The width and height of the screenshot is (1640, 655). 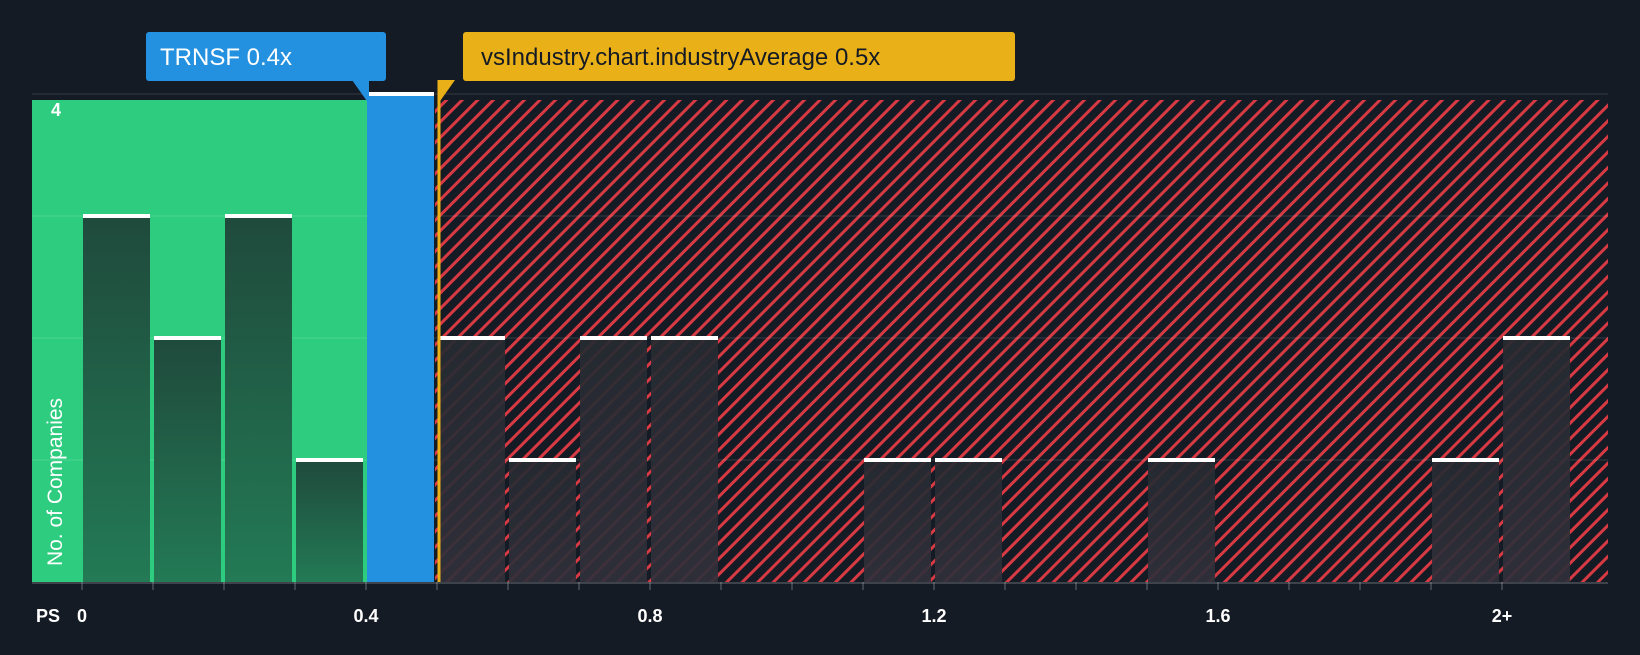 What do you see at coordinates (55, 482) in the screenshot?
I see `y-axis-label: No. of Companies` at bounding box center [55, 482].